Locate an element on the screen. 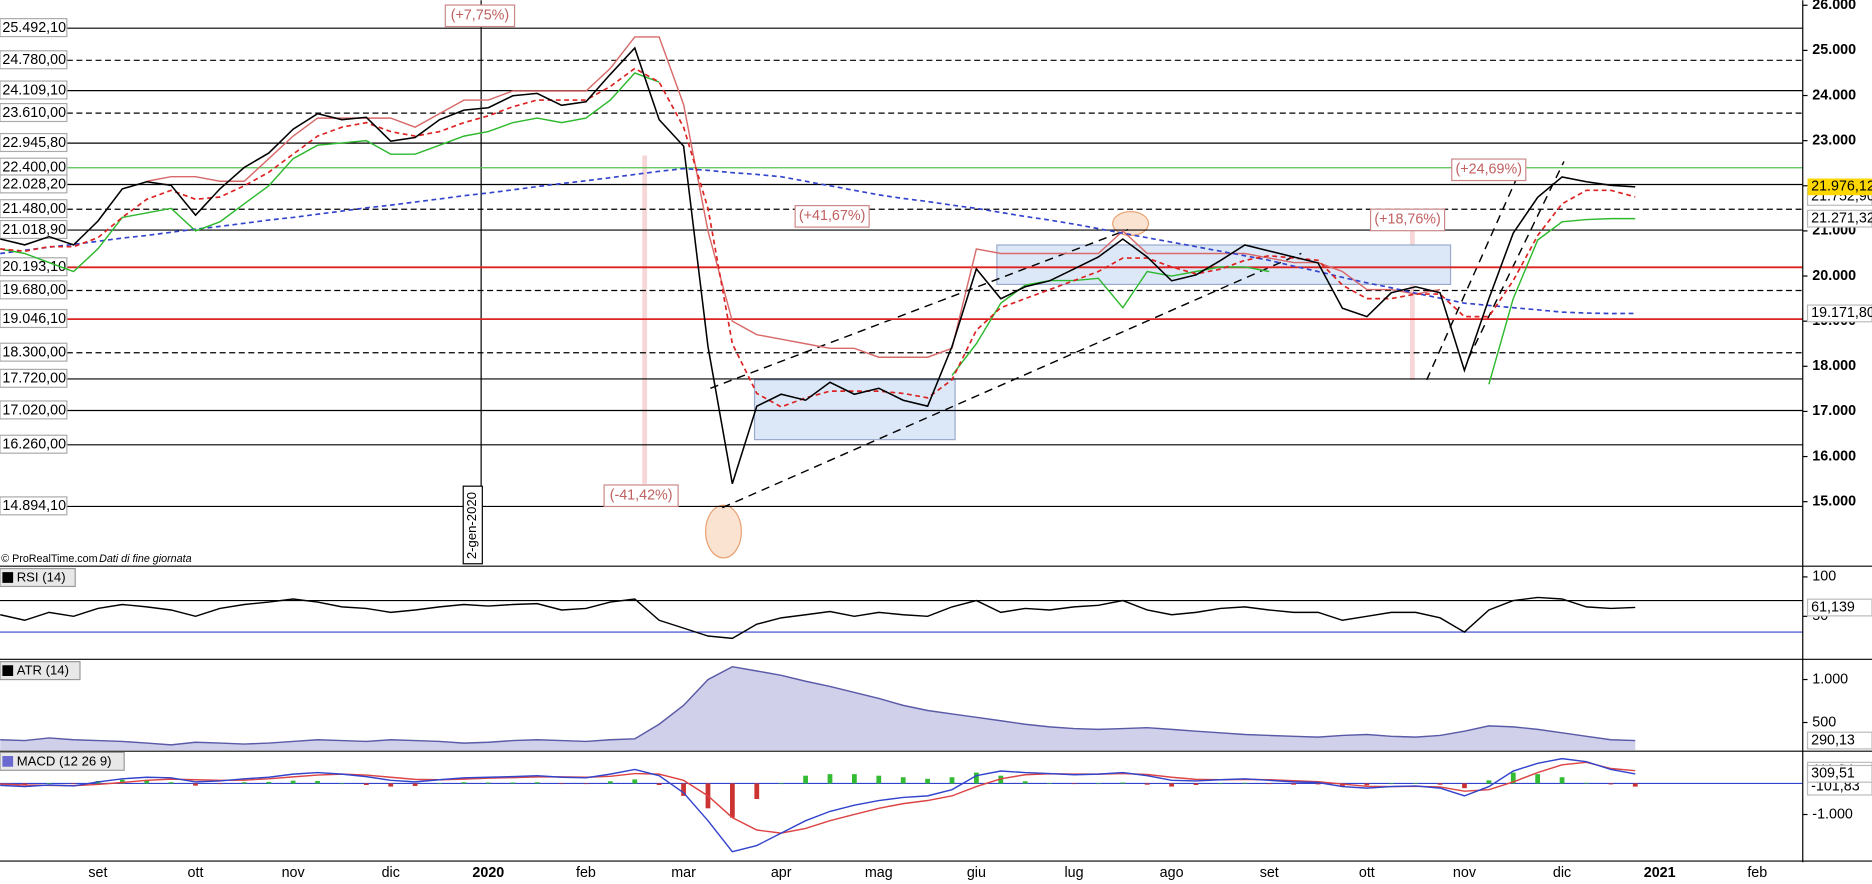 The width and height of the screenshot is (1872, 884). end-label: 21.976,12 is located at coordinates (1841, 187).